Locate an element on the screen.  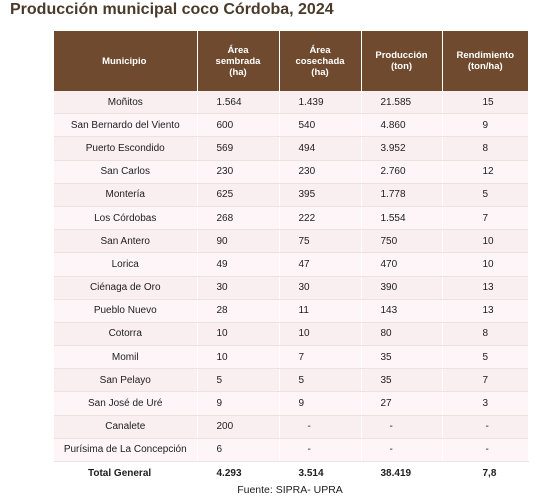
cell-municipio: Puerto Escondido is located at coordinates (126, 148).